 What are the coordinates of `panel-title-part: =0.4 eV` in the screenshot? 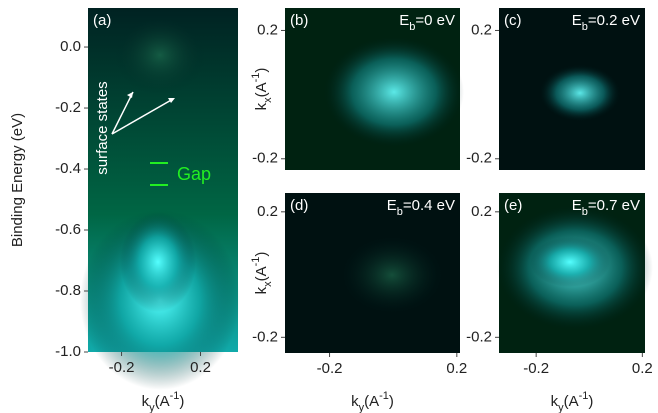 It's located at (429, 205).